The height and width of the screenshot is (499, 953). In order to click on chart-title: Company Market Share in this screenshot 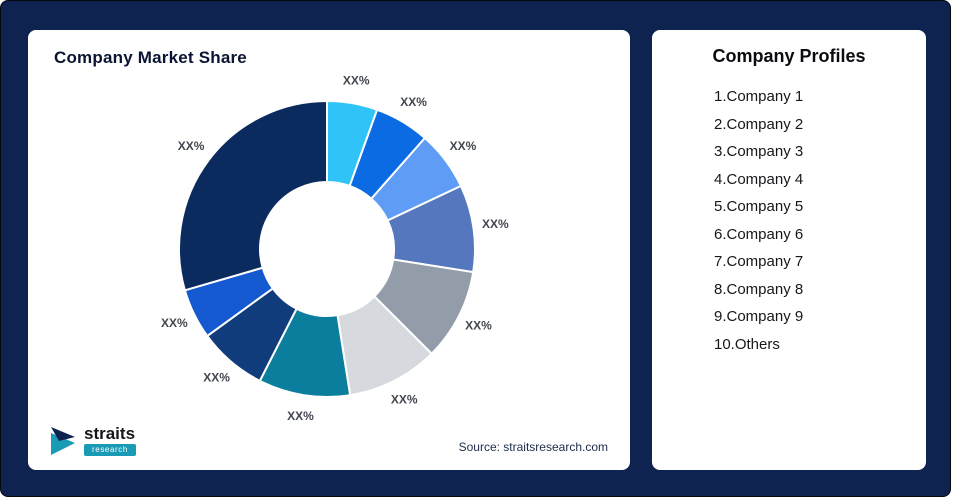, I will do `click(150, 57)`.